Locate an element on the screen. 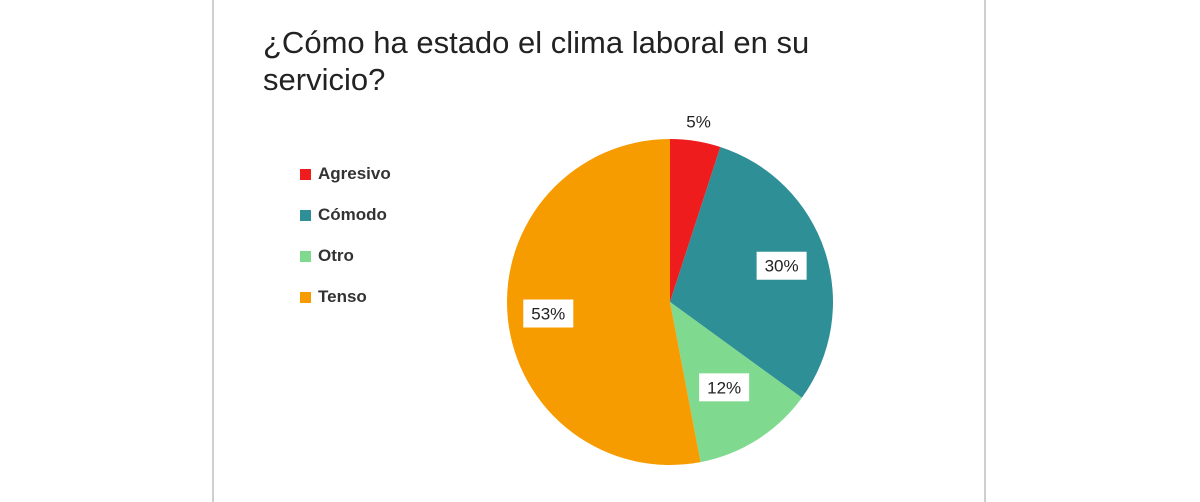 This screenshot has height=502, width=1200. slice-label-group-3: 53% is located at coordinates (548, 313).